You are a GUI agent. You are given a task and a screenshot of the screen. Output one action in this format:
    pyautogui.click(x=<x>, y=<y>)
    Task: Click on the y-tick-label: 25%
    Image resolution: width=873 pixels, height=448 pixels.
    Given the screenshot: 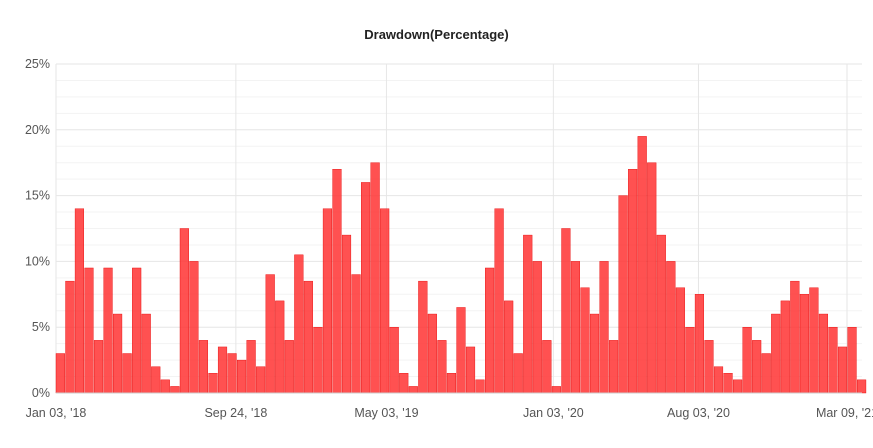 What is the action you would take?
    pyautogui.click(x=37, y=64)
    